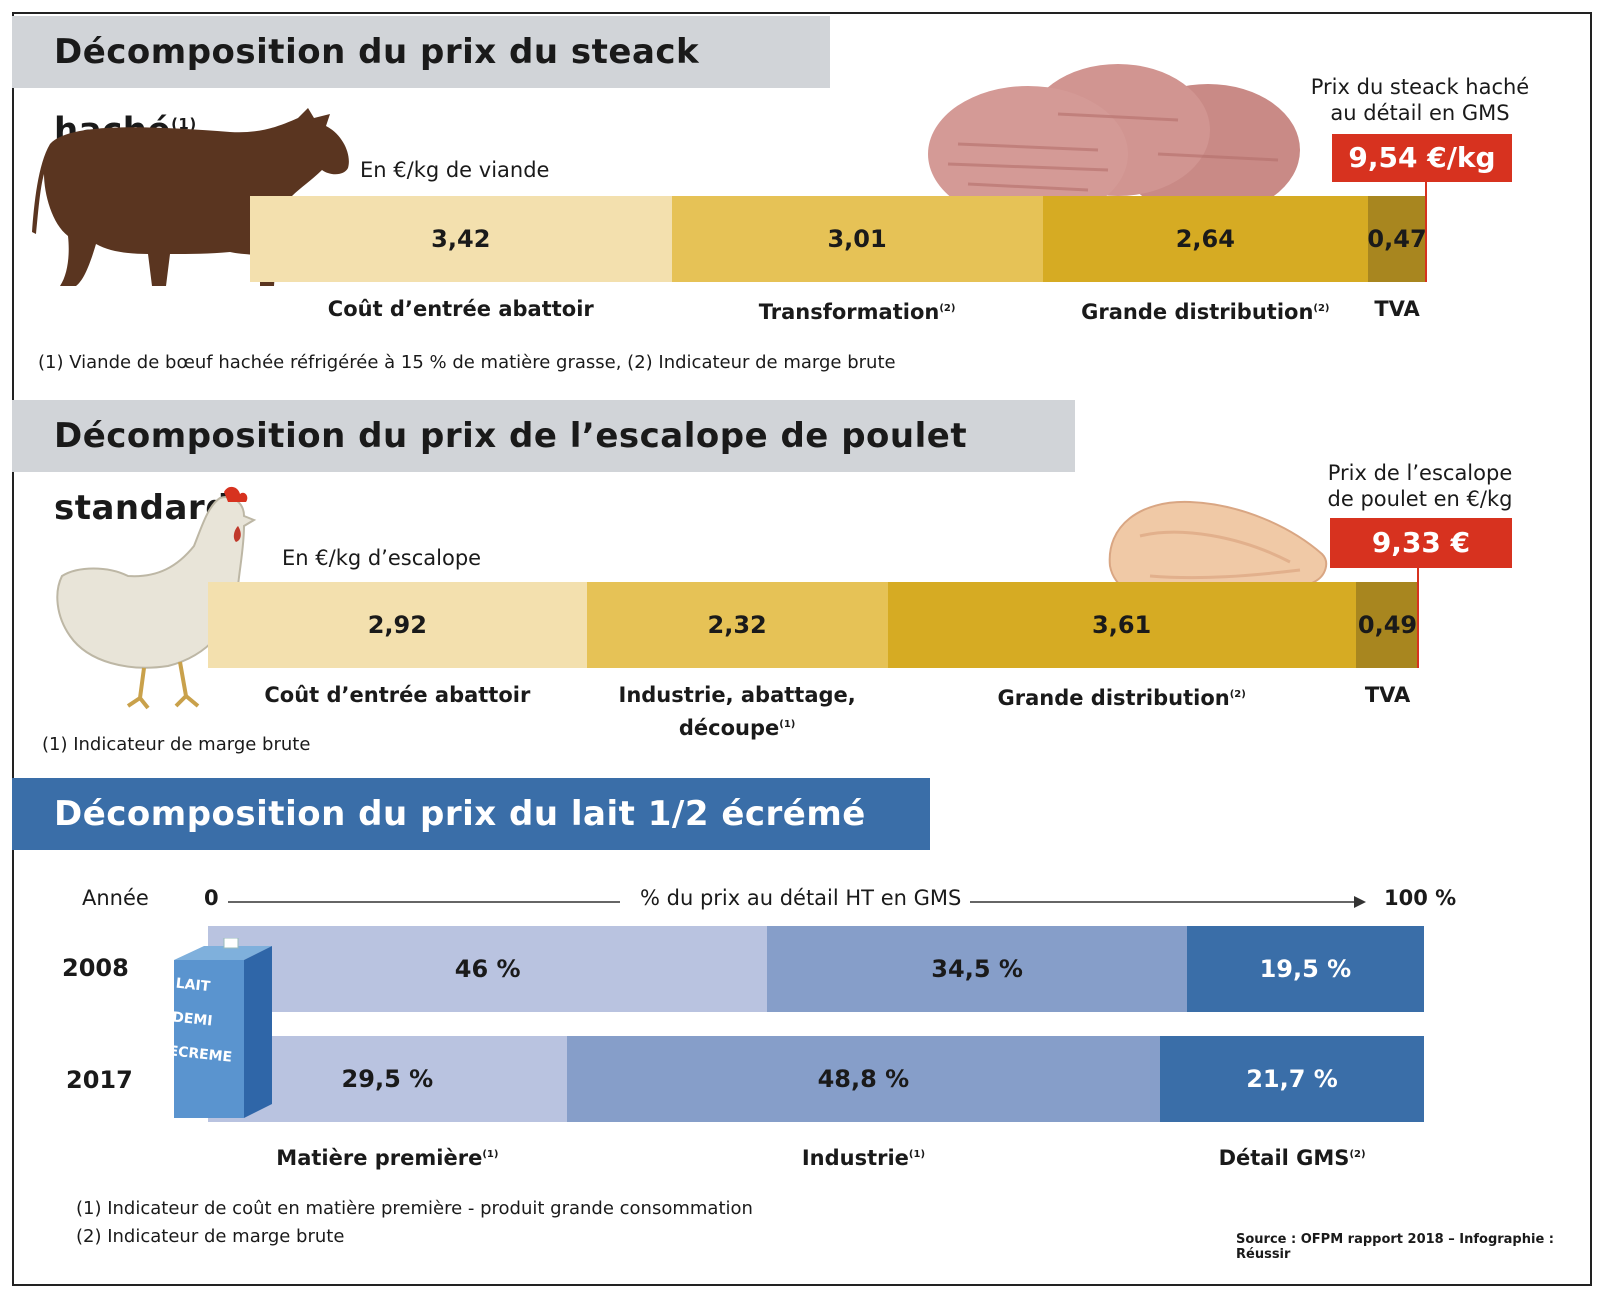 The height and width of the screenshot is (1300, 1606). What do you see at coordinates (1420, 100) in the screenshot?
I see `steak-price-label: Prix du steack haché au détail en GMS` at bounding box center [1420, 100].